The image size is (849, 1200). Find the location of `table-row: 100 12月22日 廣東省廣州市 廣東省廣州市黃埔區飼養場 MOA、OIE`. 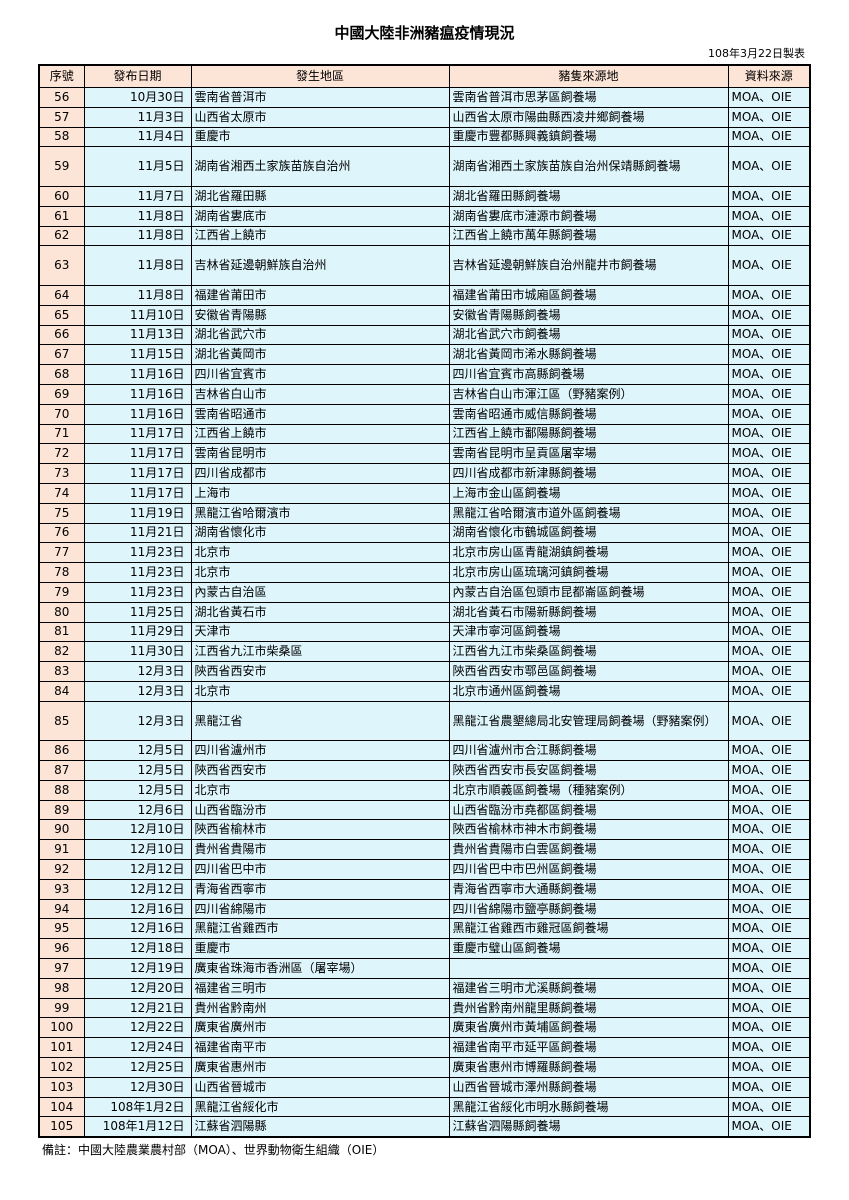

table-row: 100 12月22日 廣東省廣州市 廣東省廣州市黃埔區飼養場 MOA、OIE is located at coordinates (424, 1028).